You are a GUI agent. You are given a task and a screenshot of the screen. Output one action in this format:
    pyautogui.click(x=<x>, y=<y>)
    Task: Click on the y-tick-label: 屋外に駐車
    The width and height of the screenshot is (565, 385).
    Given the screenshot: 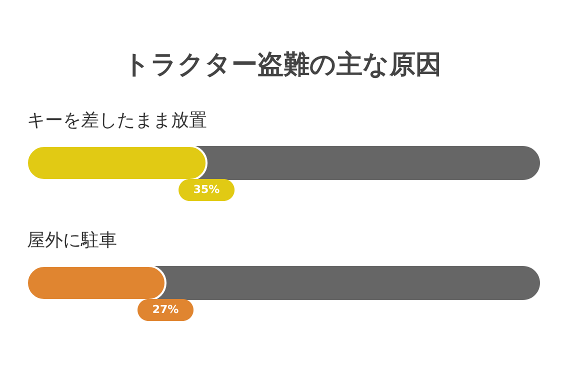 What is the action you would take?
    pyautogui.click(x=72, y=240)
    